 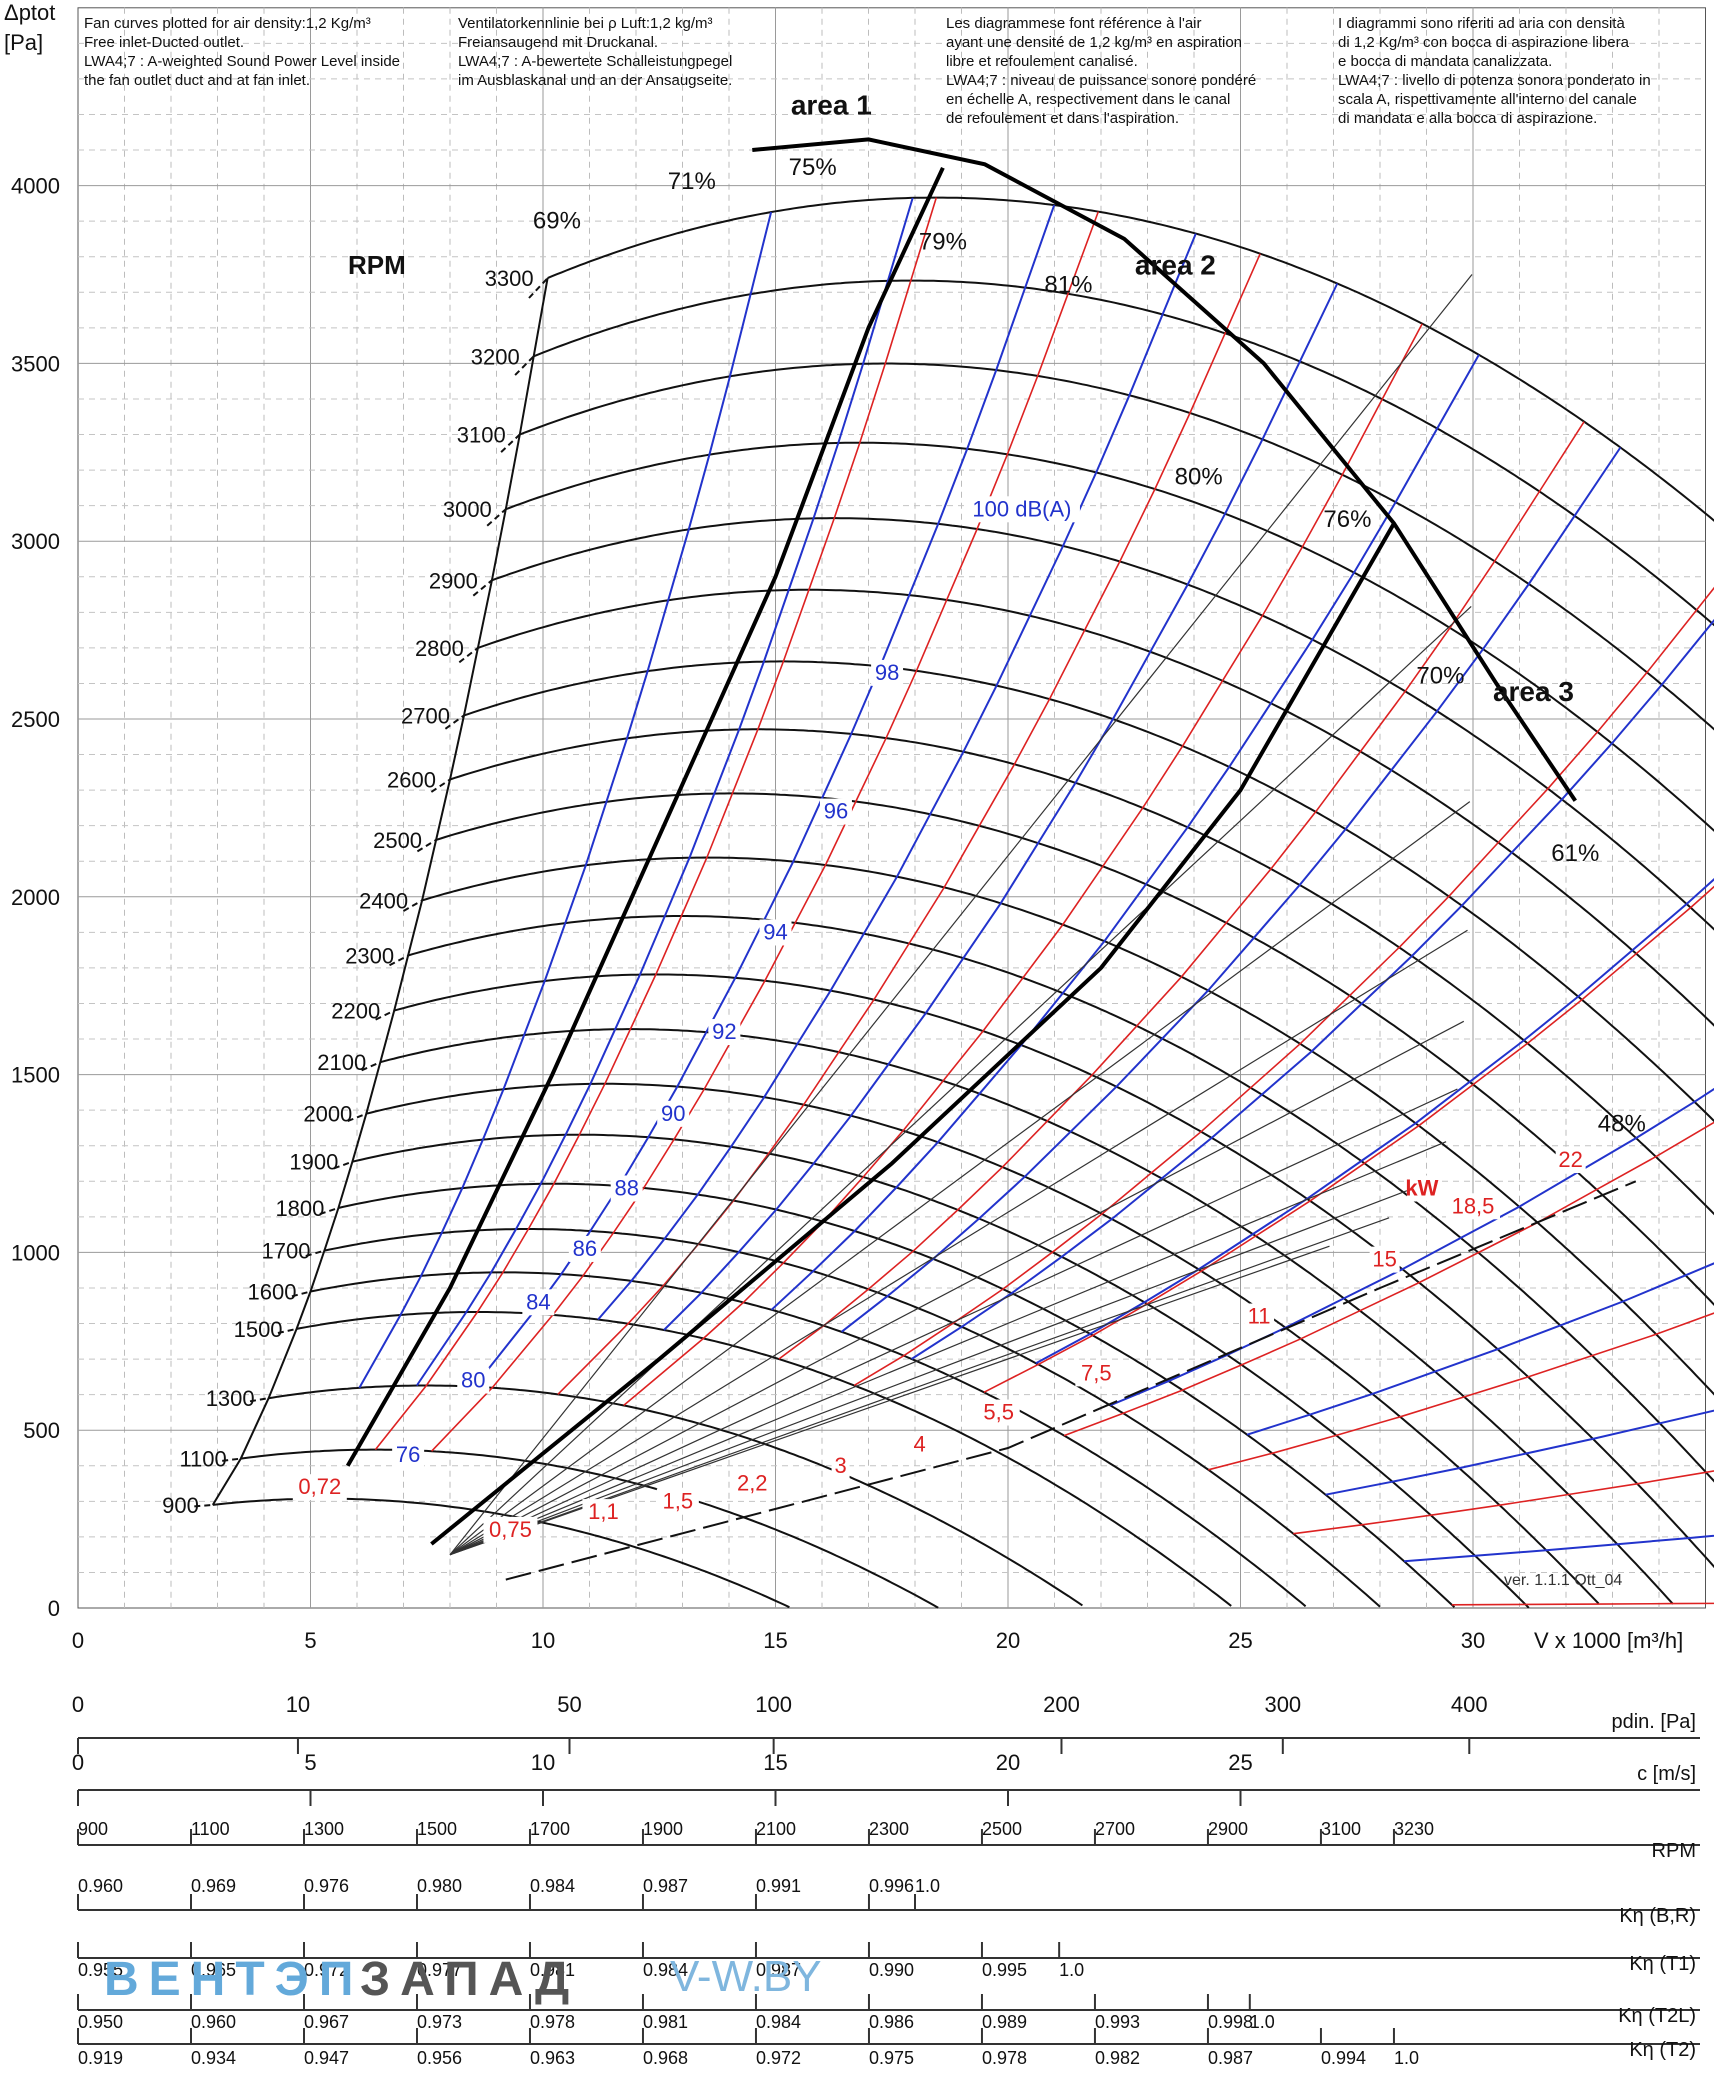 I want to click on power-label: 11, so click(x=1259, y=1316).